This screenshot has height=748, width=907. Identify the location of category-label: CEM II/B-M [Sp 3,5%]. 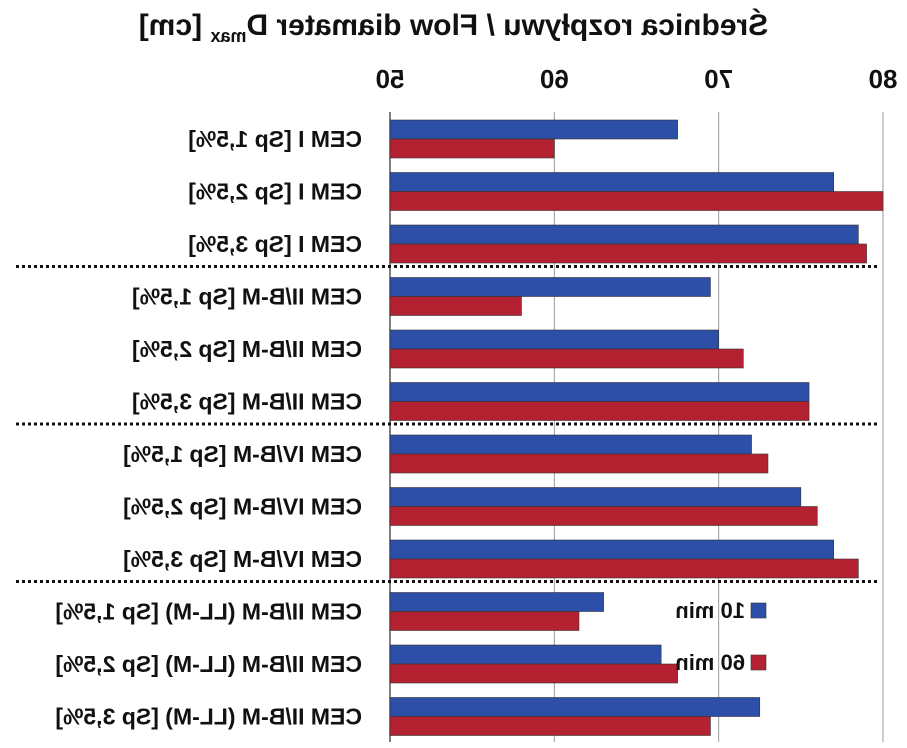
(247, 402).